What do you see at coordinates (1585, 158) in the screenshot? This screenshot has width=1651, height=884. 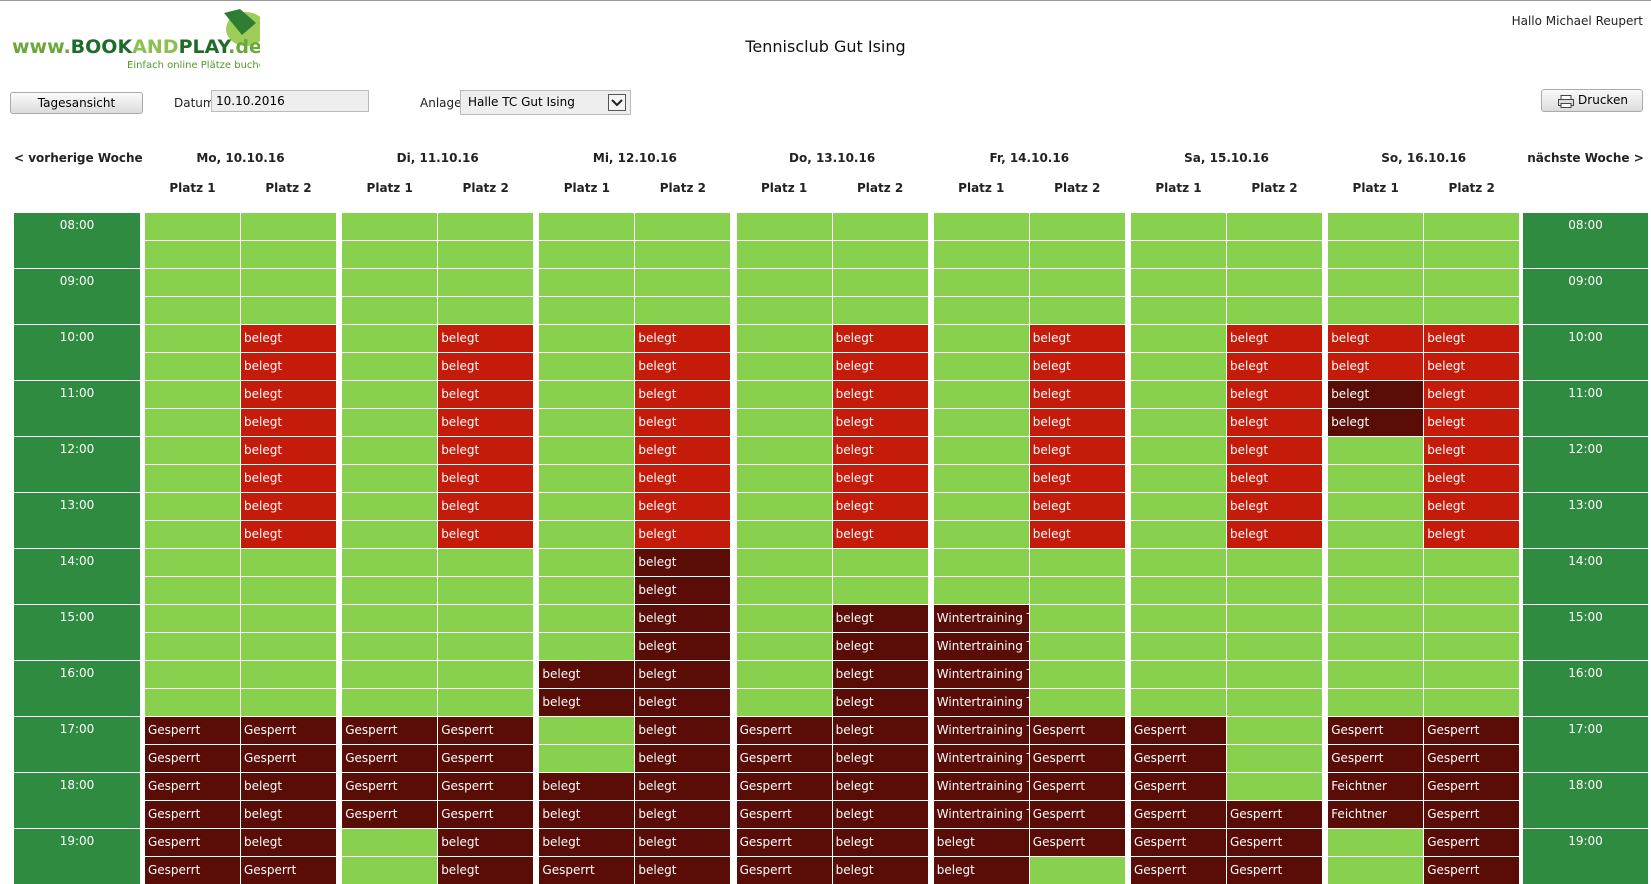 I see `next-week: nächste Woche >` at bounding box center [1585, 158].